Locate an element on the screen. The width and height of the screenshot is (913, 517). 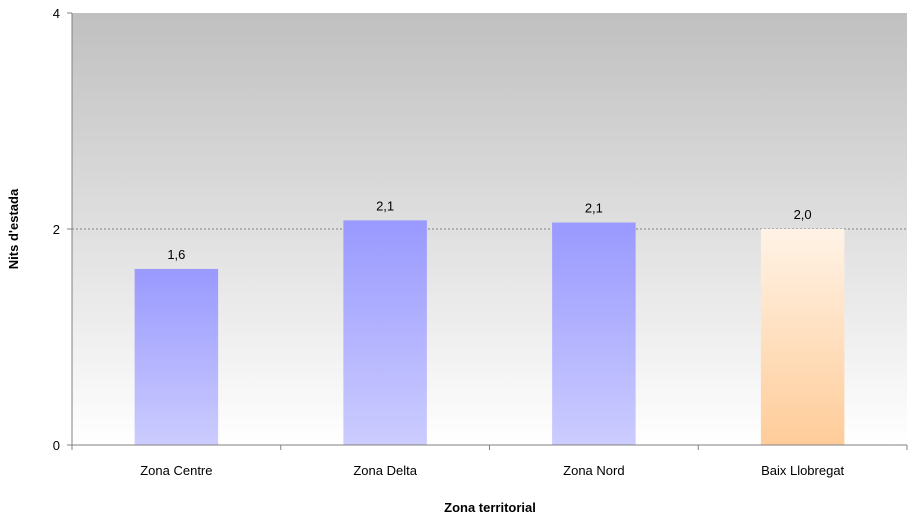
data-labels: 1,6 2,1 2,1 2,0 is located at coordinates (489, 230).